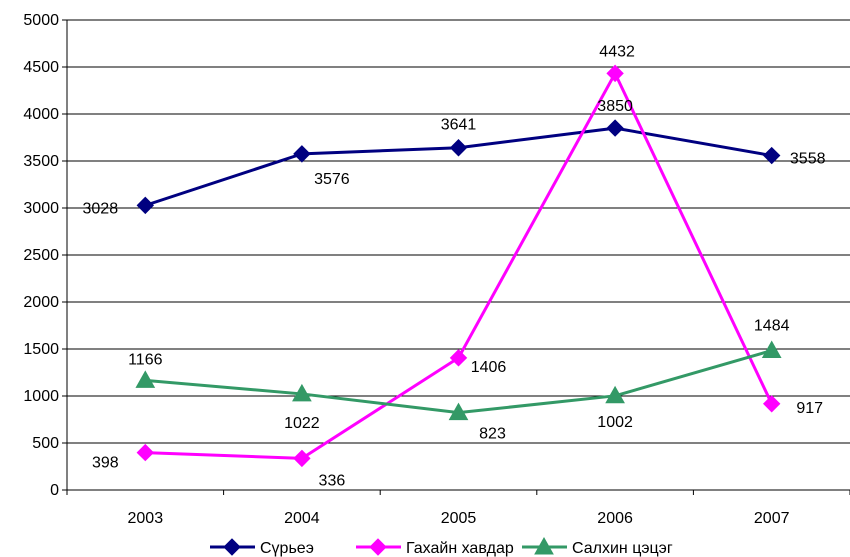 This screenshot has height=557, width=850. Describe the element at coordinates (772, 518) in the screenshot. I see `x-tick-label: 2007` at that location.